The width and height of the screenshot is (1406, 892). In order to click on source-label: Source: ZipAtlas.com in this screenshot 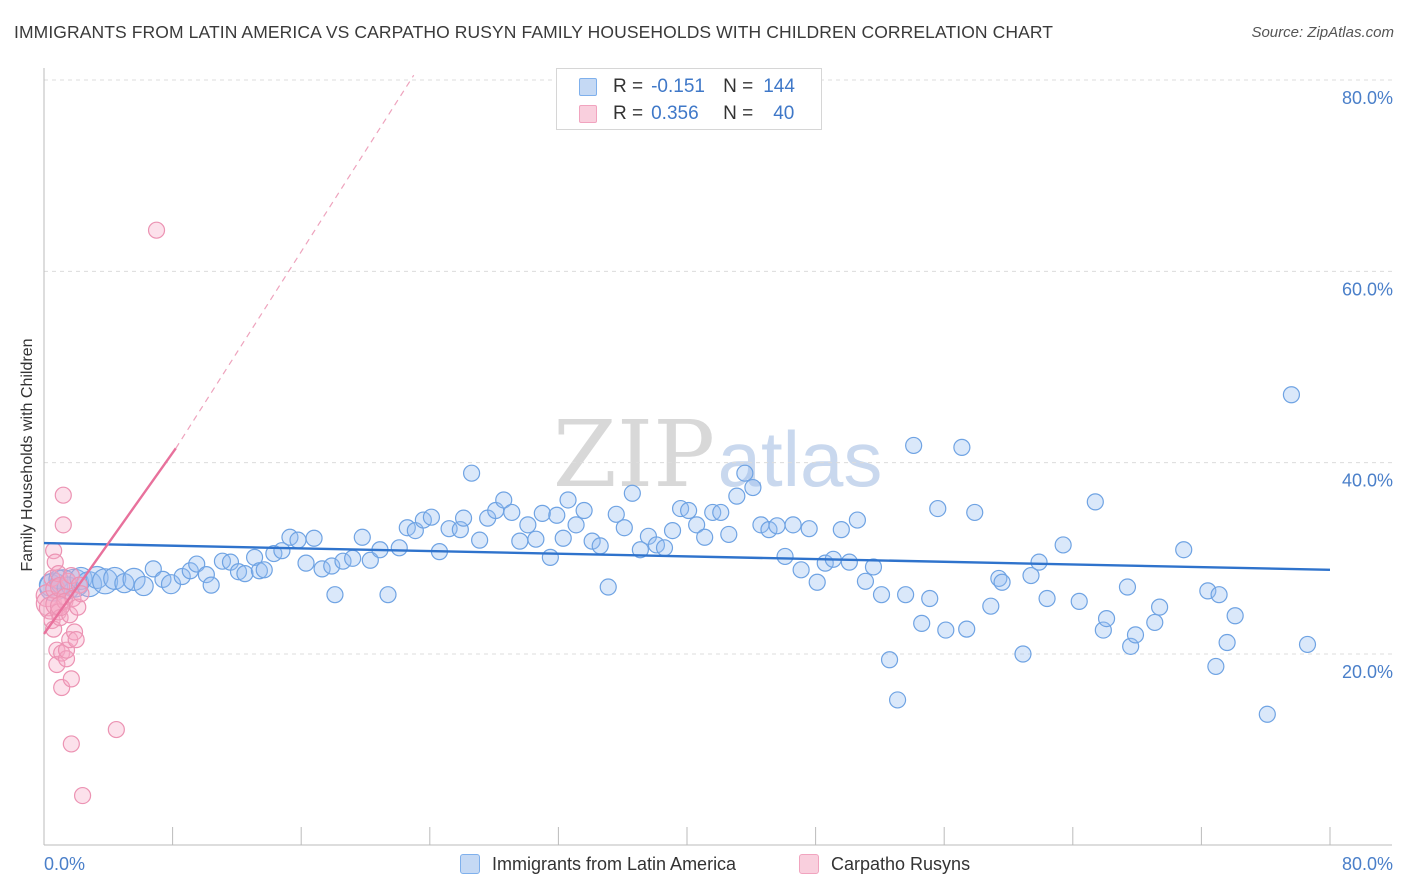, I will do `click(1322, 32)`.